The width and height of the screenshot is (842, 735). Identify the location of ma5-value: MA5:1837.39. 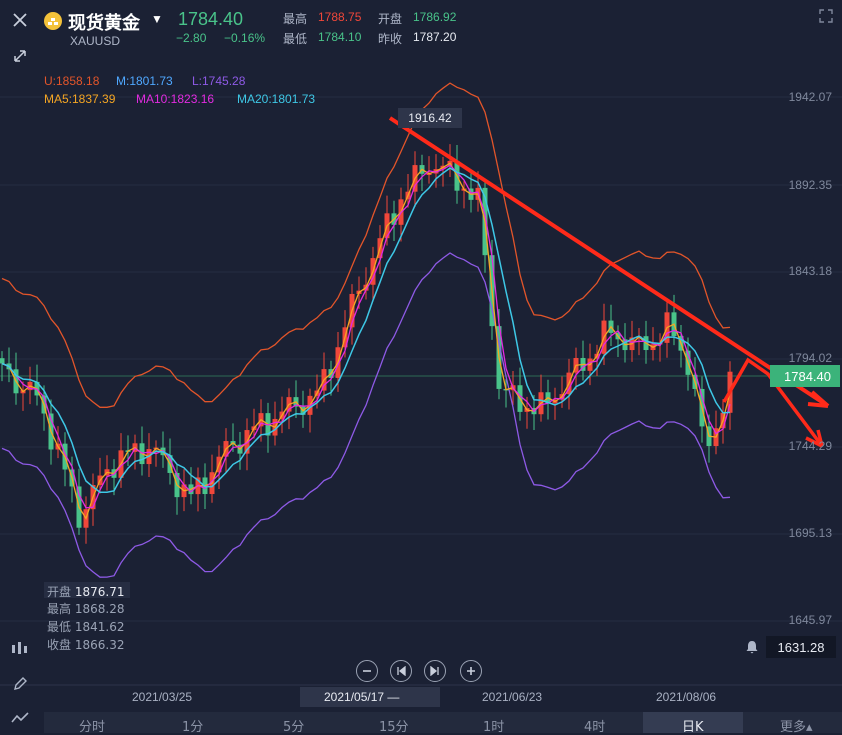
(80, 99).